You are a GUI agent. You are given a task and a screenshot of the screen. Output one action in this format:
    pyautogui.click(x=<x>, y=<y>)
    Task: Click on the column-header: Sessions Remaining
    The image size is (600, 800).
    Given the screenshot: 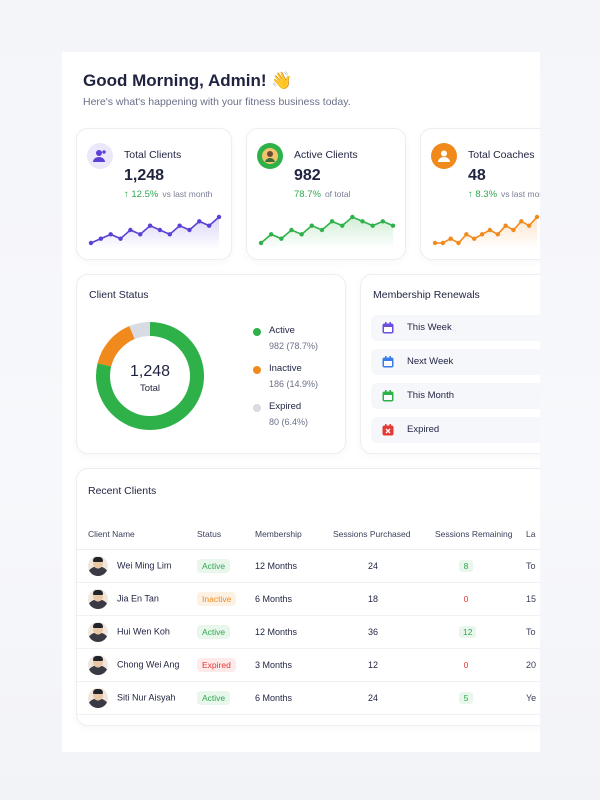 What is the action you would take?
    pyautogui.click(x=474, y=534)
    